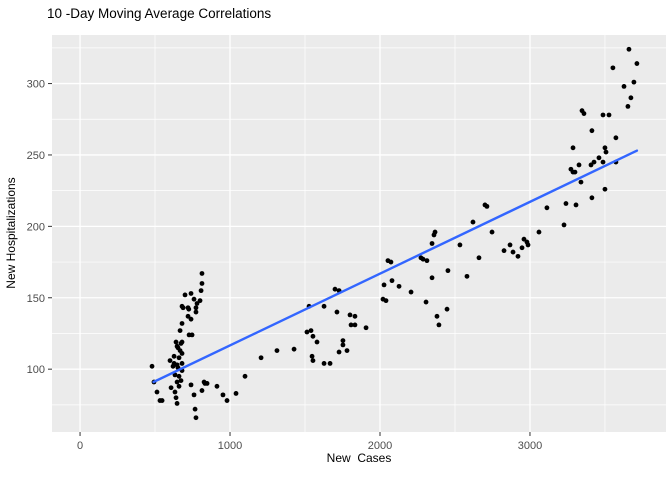 Image resolution: width=672 pixels, height=480 pixels. I want to click on chart-title: 10 -Day Moving Average Correlations, so click(159, 13).